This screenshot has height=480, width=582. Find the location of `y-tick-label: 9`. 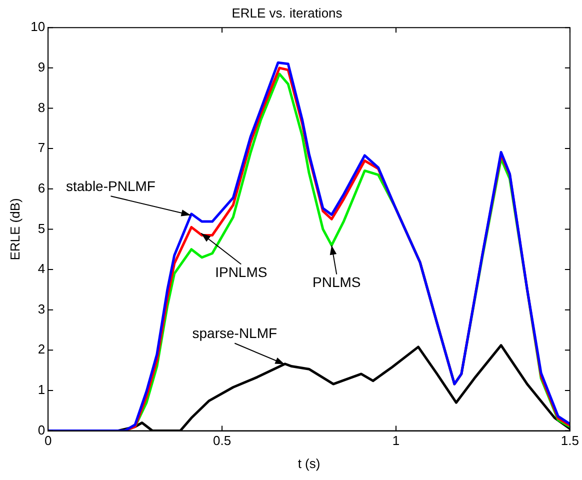

y-tick-label: 9 is located at coordinates (42, 67).